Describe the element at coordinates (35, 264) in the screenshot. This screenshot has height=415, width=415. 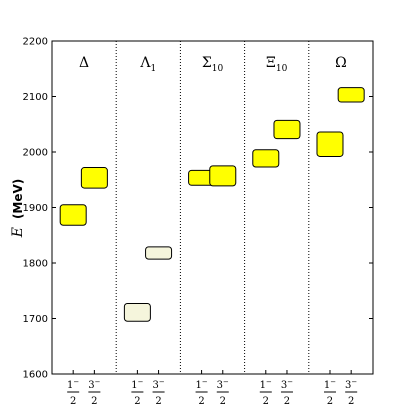
I see `y-tick-label: 1800` at that location.